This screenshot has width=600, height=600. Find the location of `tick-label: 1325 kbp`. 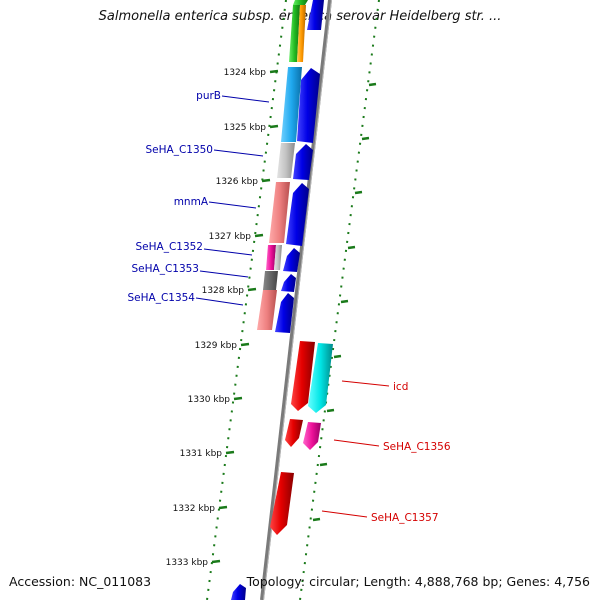

tick-label: 1325 kbp is located at coordinates (245, 128).